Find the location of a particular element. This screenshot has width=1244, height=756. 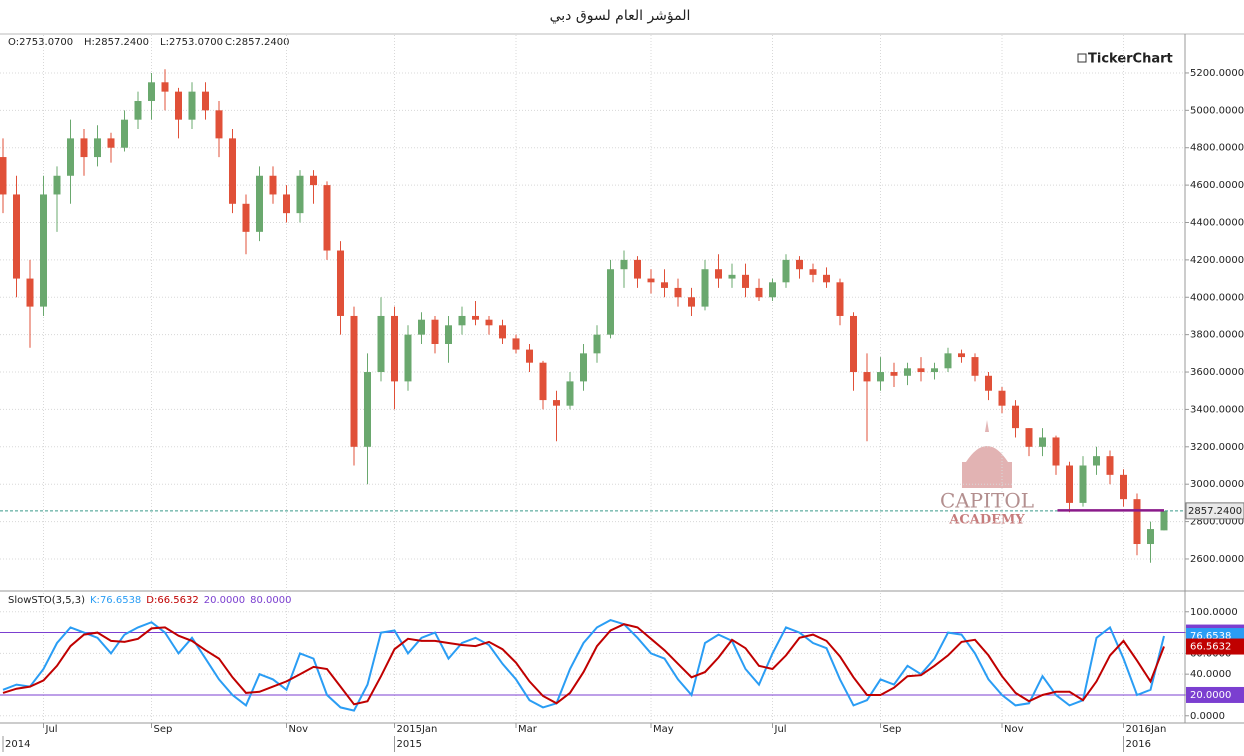

watermark-line-2: ACADEMY is located at coordinates (986, 520).